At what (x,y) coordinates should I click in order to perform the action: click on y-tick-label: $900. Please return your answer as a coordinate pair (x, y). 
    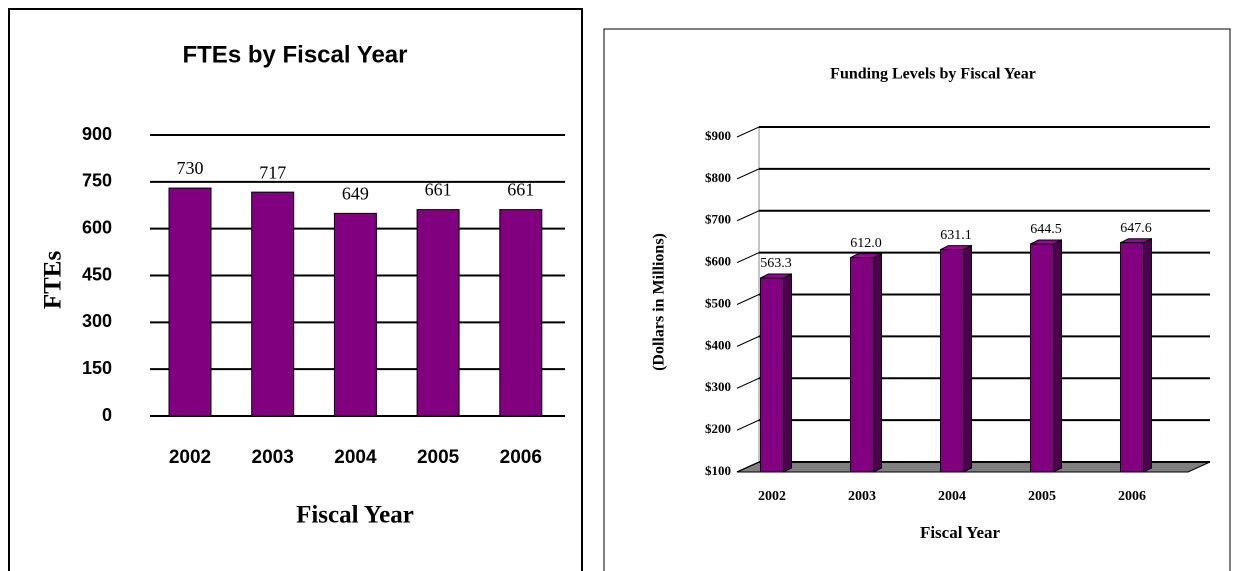
    Looking at the image, I should click on (718, 135).